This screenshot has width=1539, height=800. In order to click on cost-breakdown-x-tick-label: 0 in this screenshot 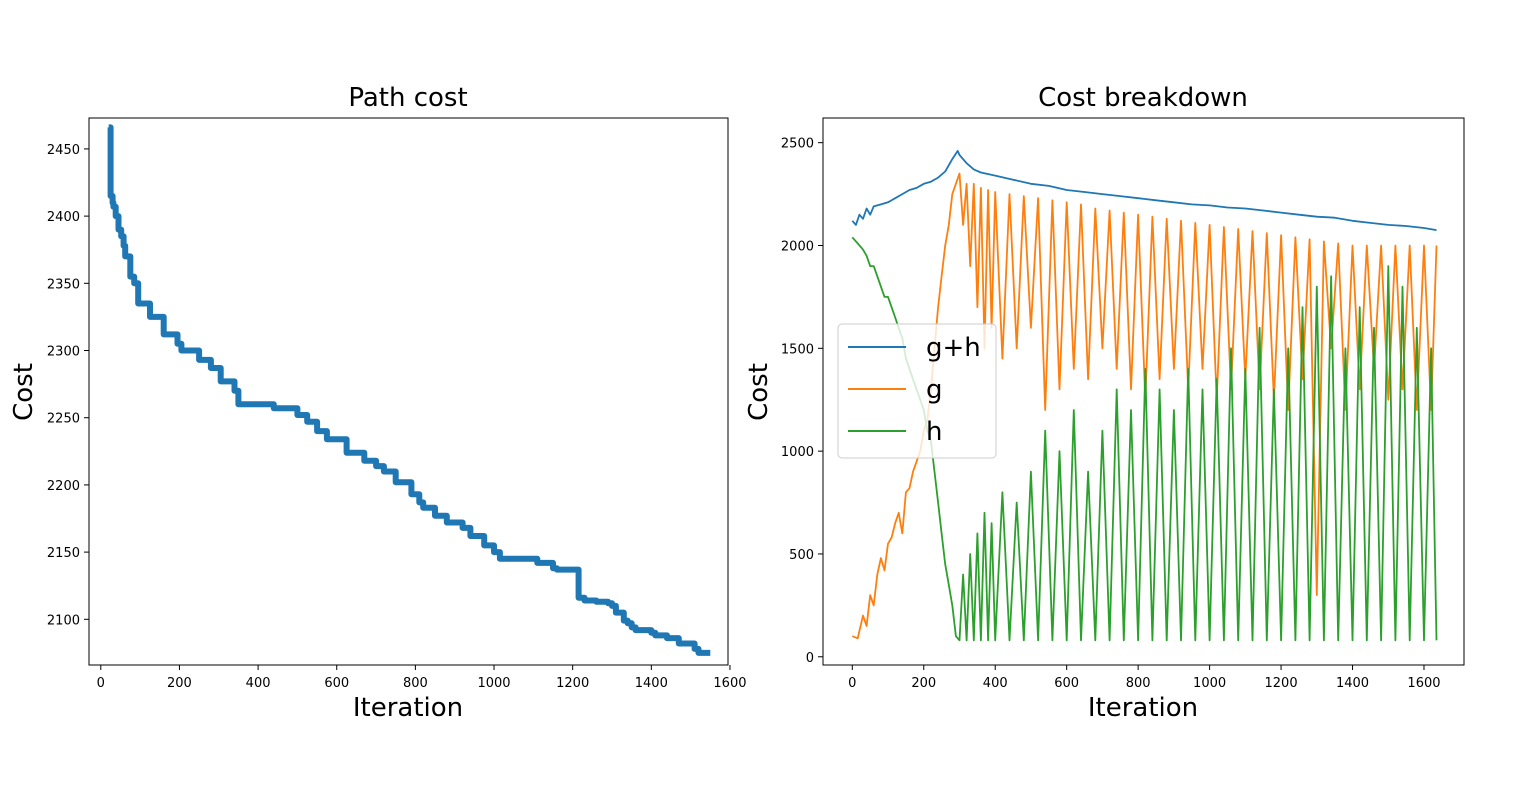, I will do `click(852, 683)`.